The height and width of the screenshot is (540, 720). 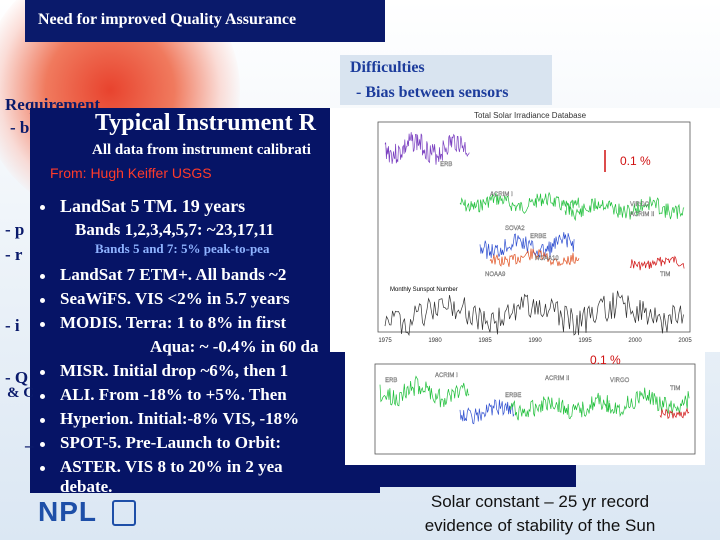 I want to click on panel-item: Bands 5 and 7: 5% peak-to-pea, so click(x=182, y=248).